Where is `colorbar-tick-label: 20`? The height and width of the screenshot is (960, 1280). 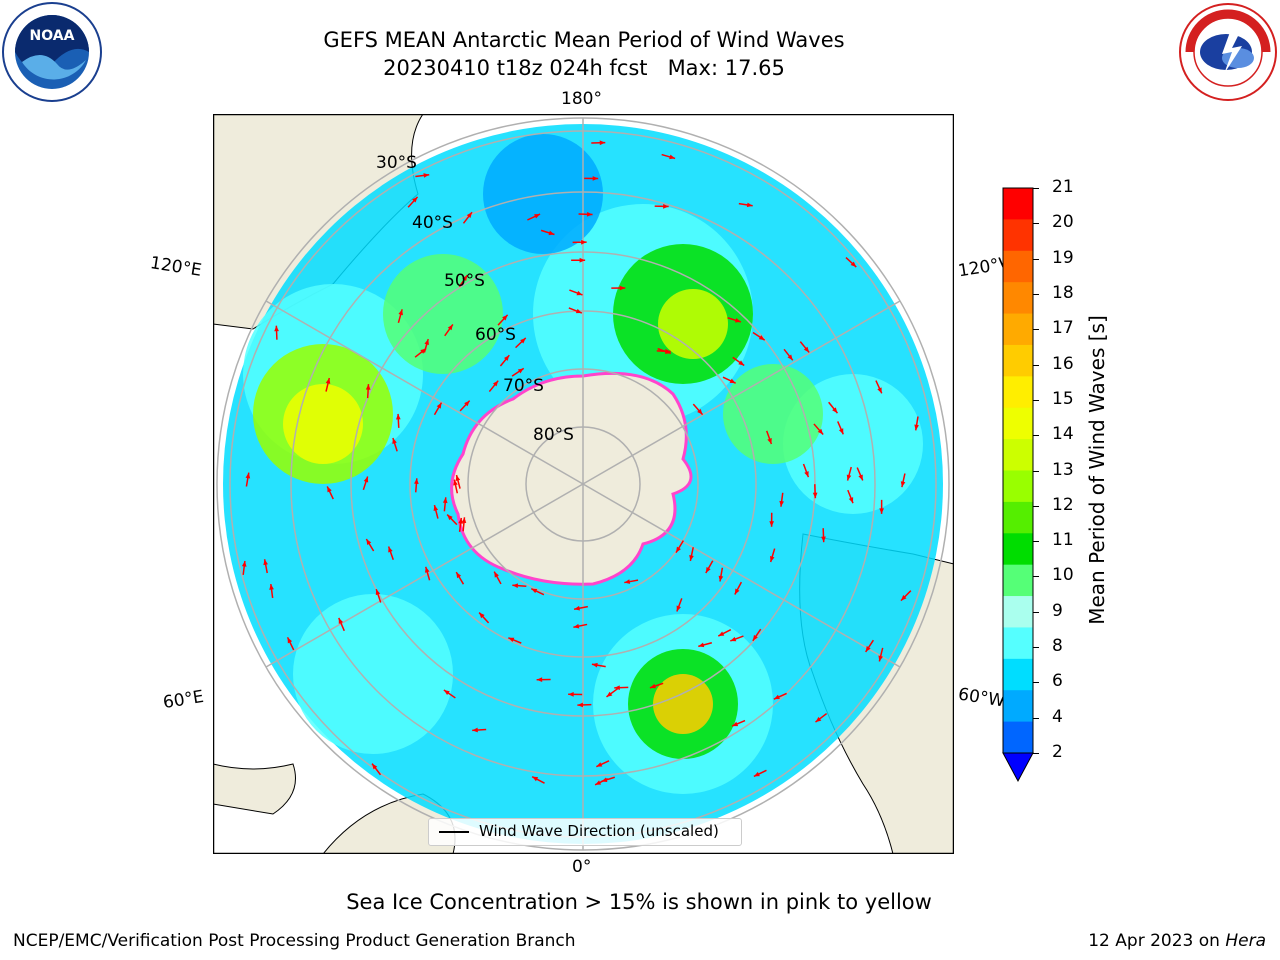 colorbar-tick-label: 20 is located at coordinates (1063, 222).